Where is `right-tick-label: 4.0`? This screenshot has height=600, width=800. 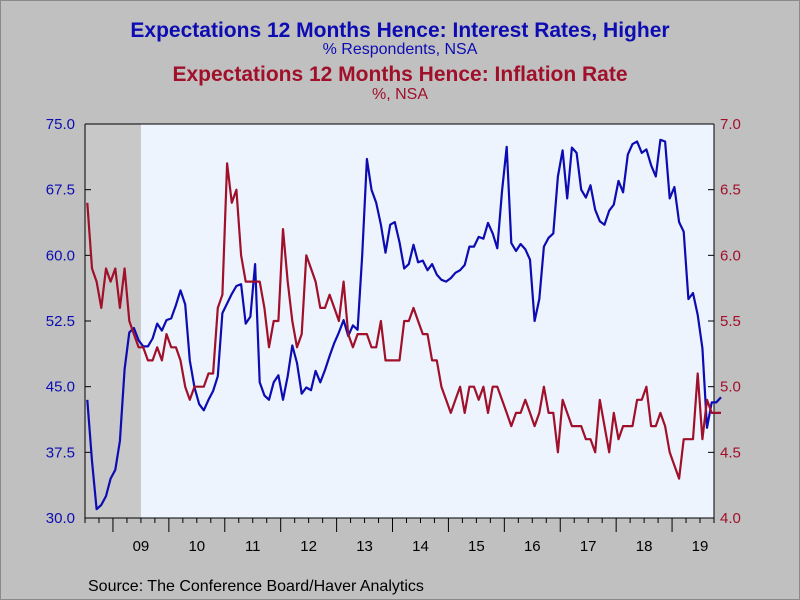
right-tick-label: 4.0 is located at coordinates (730, 518).